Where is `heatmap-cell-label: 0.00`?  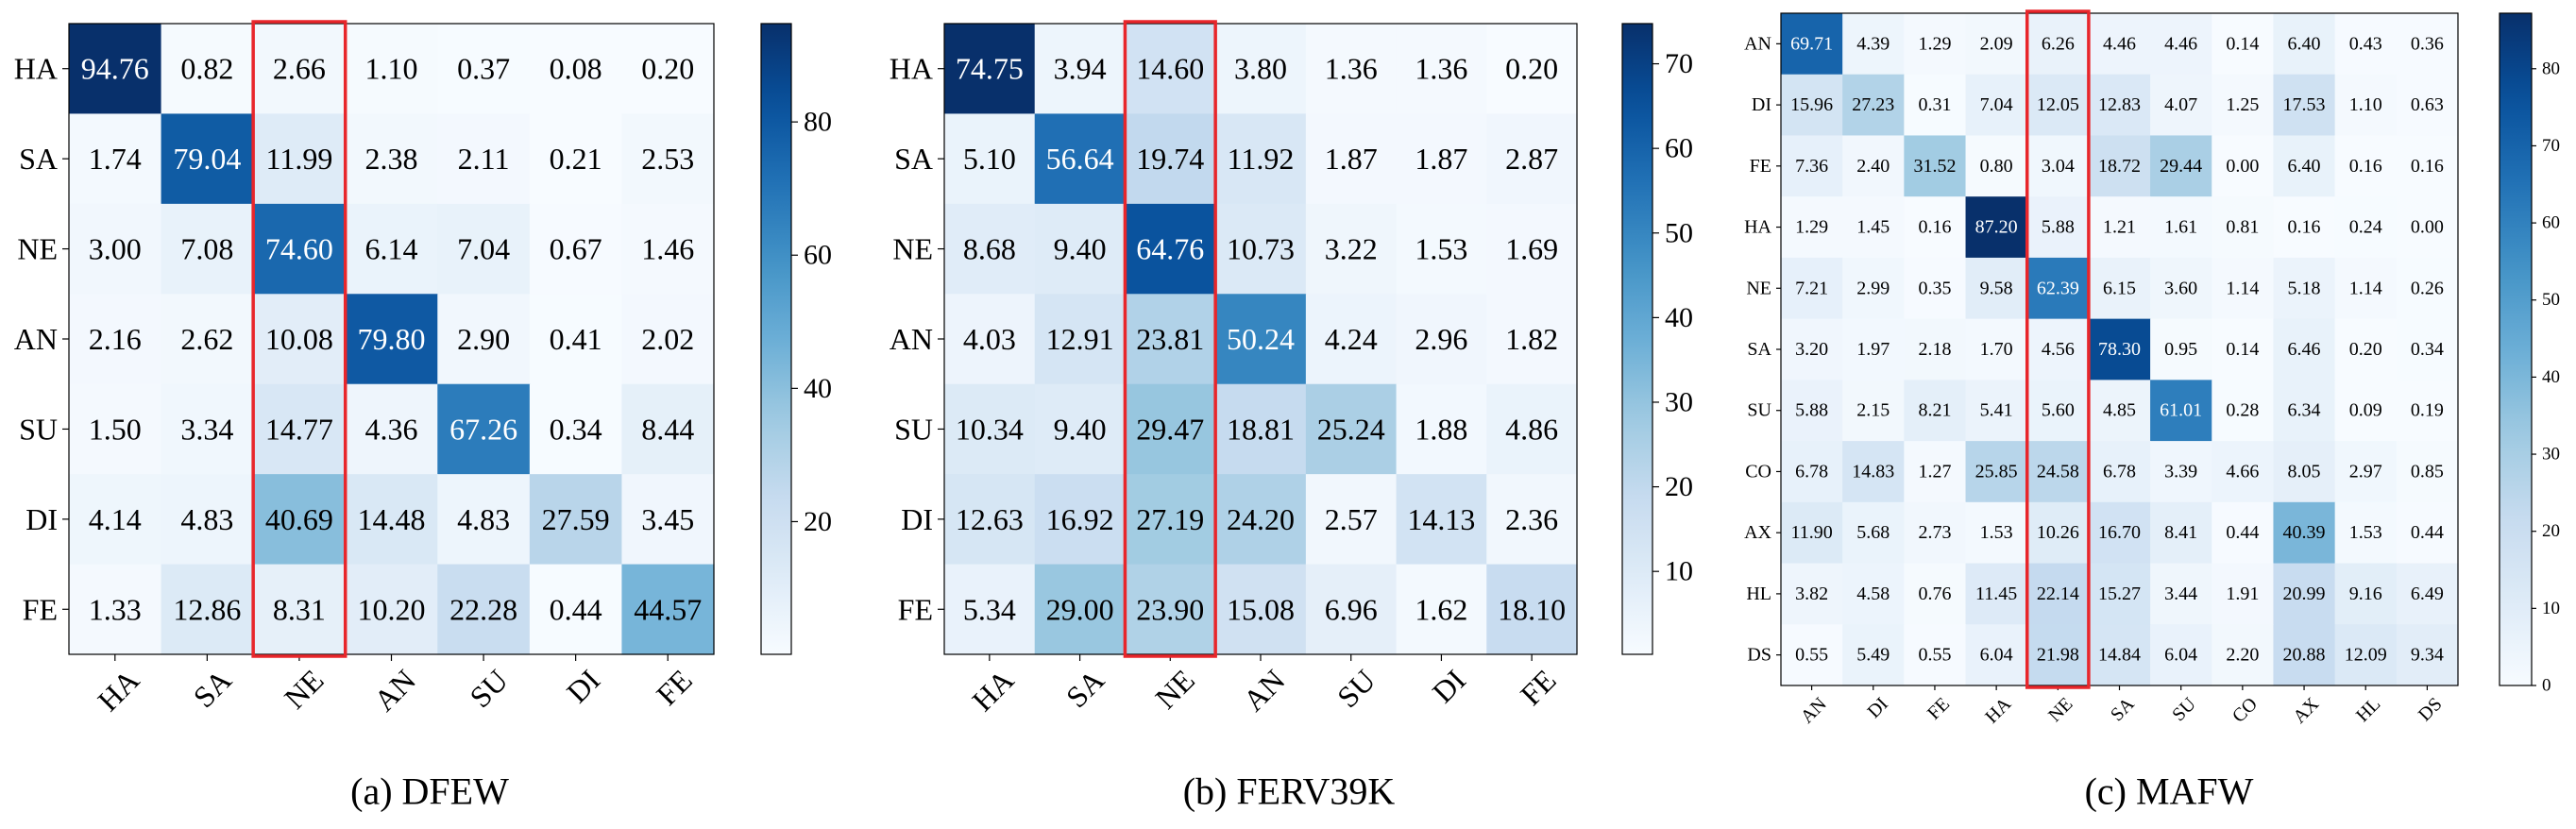 heatmap-cell-label: 0.00 is located at coordinates (2242, 167).